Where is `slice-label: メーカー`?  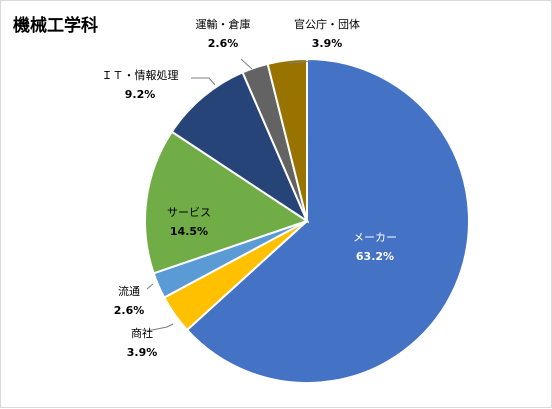 slice-label: メーカー is located at coordinates (375, 237).